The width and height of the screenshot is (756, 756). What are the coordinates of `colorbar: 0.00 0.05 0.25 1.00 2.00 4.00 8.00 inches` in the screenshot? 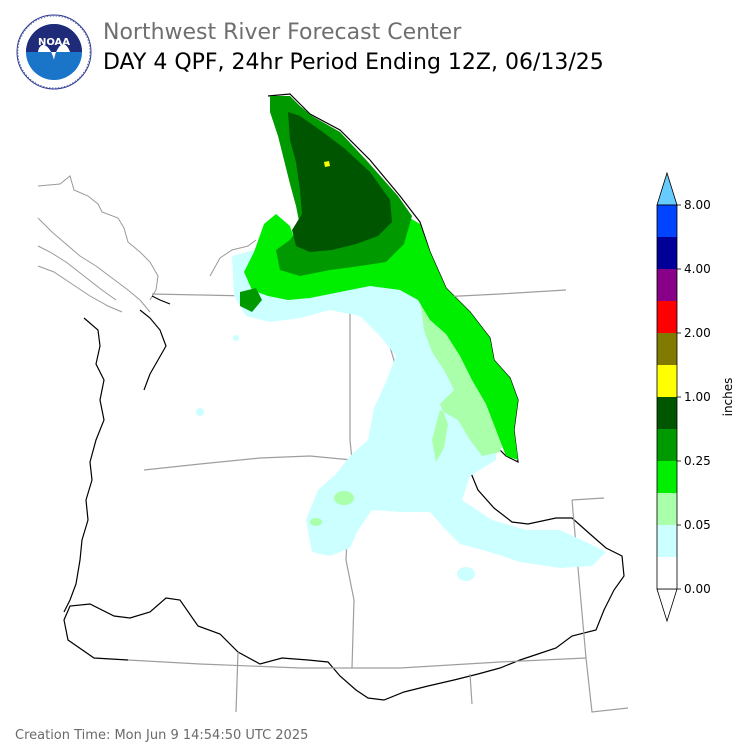 It's located at (695, 397).